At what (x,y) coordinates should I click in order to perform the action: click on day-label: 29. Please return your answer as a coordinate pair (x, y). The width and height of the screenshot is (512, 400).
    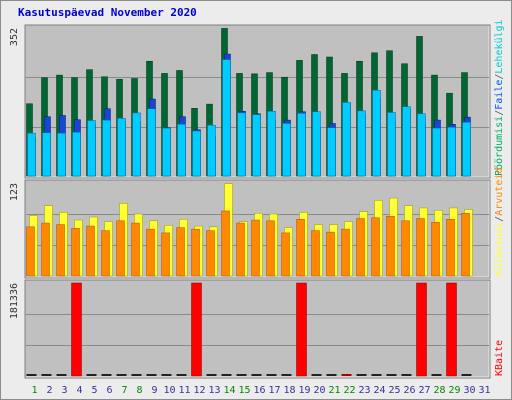
    Looking at the image, I should click on (454, 390).